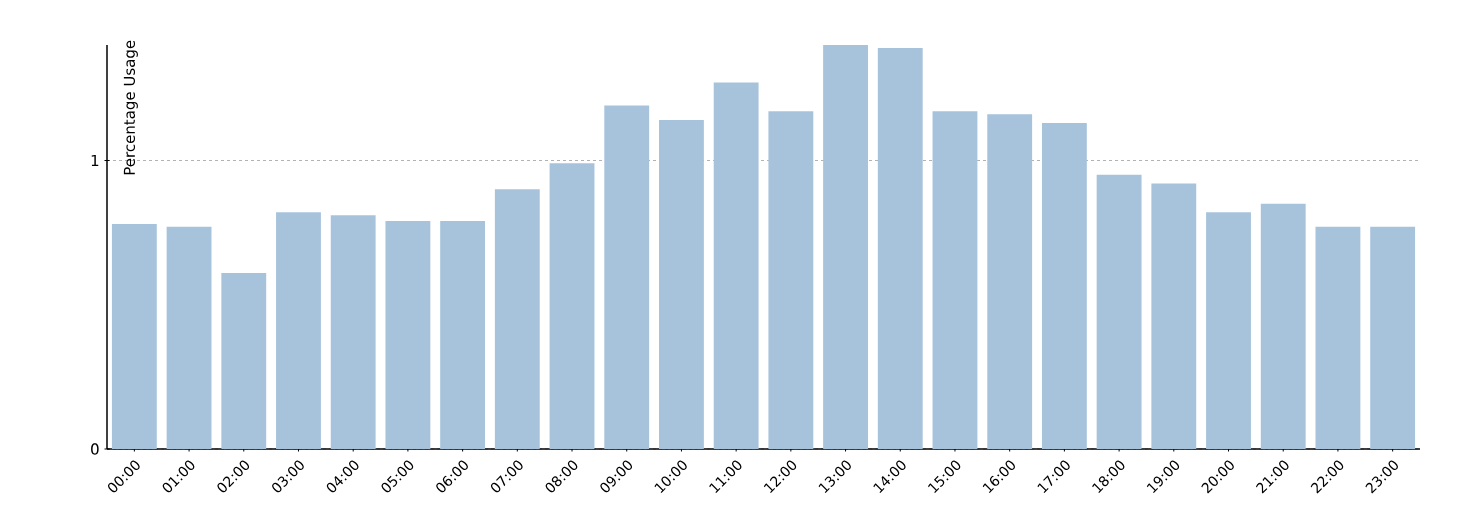 The width and height of the screenshot is (1464, 517). Describe the element at coordinates (130, 107) in the screenshot. I see `y-axis-title: Percentage Usage` at that location.